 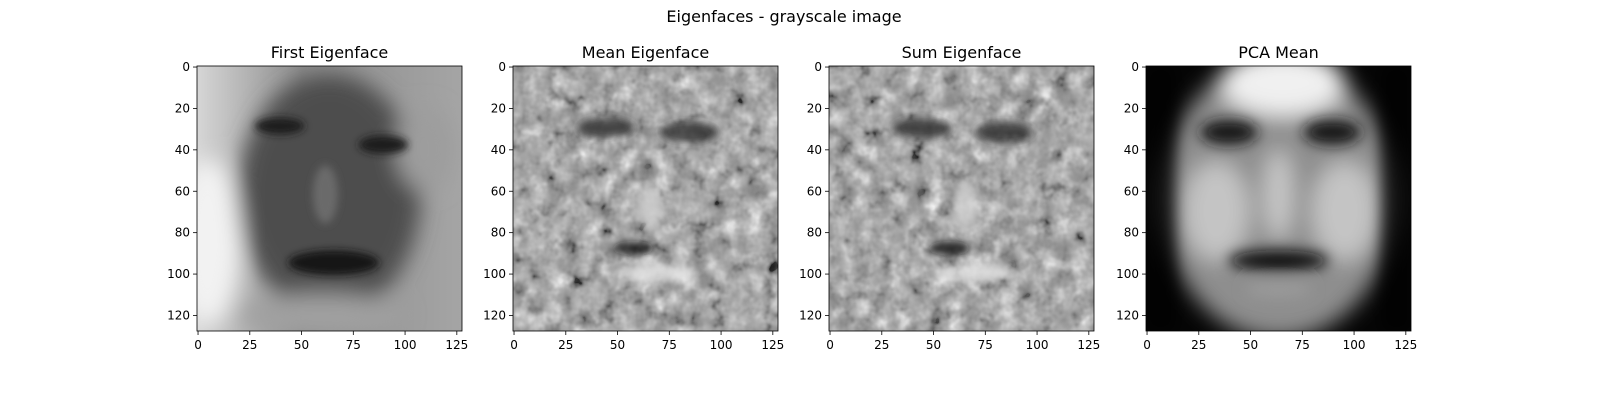 I want to click on panel-title: Sum Eigenface, so click(x=962, y=52).